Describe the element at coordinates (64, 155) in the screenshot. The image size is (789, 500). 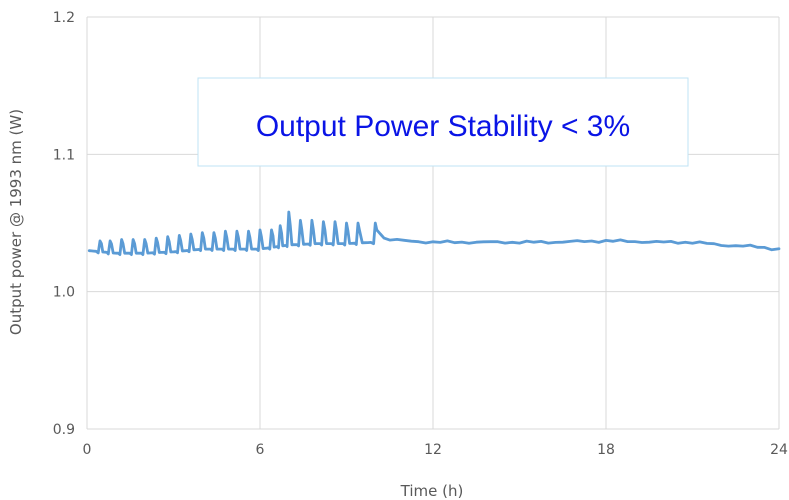
I see `y-tick-label: 1.1` at that location.